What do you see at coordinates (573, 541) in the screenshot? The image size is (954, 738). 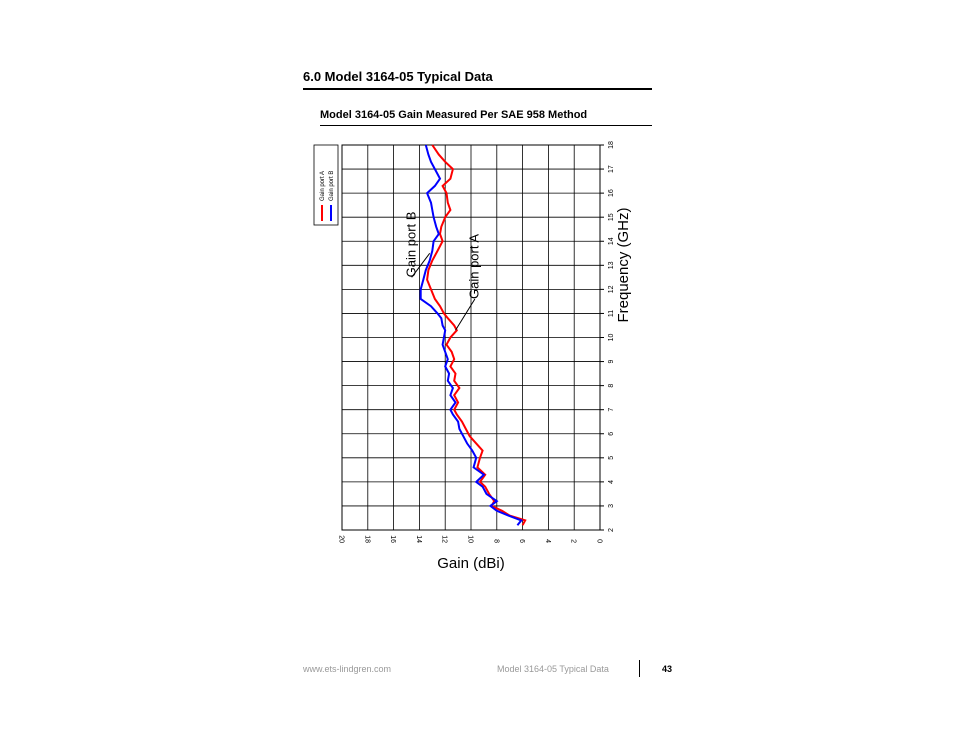 I see `y-tick-label: 2` at bounding box center [573, 541].